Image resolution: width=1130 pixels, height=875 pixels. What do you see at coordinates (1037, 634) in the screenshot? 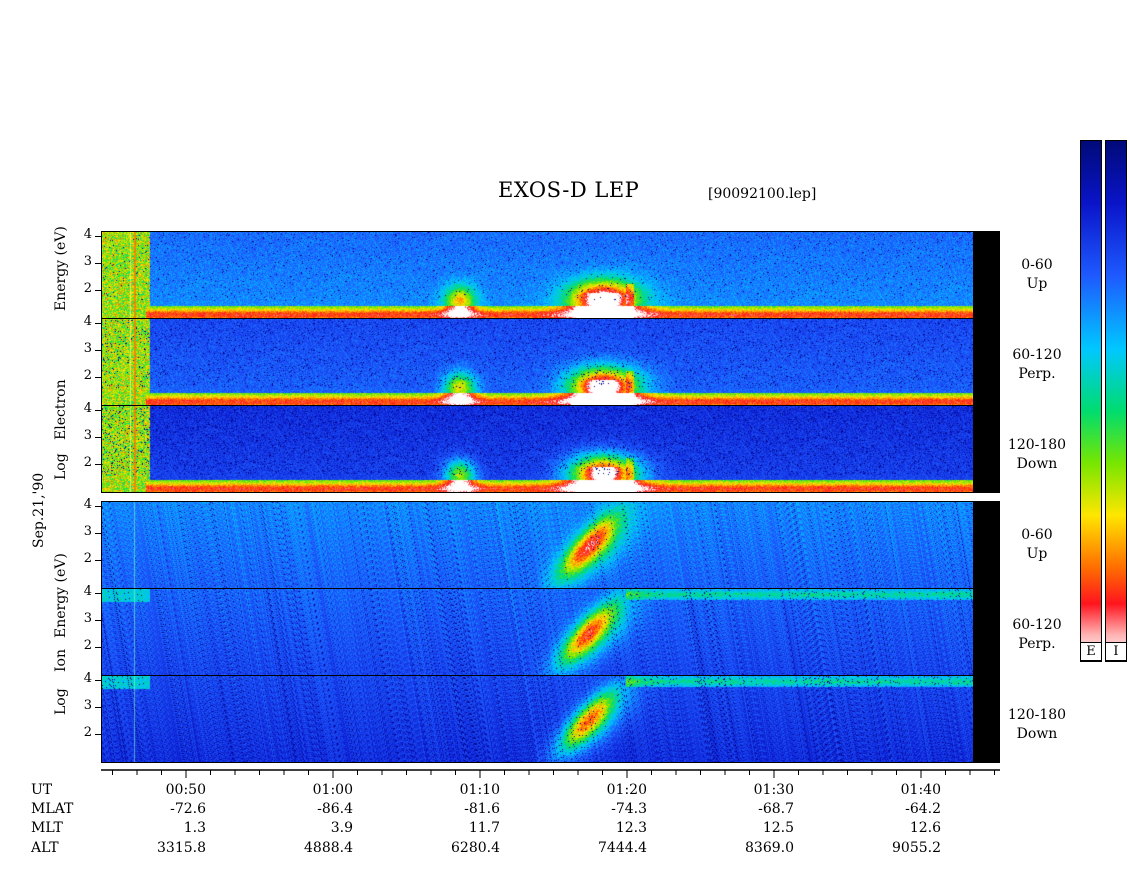
I see `ion-panel-perp-label: 60-120 Perp.` at bounding box center [1037, 634].